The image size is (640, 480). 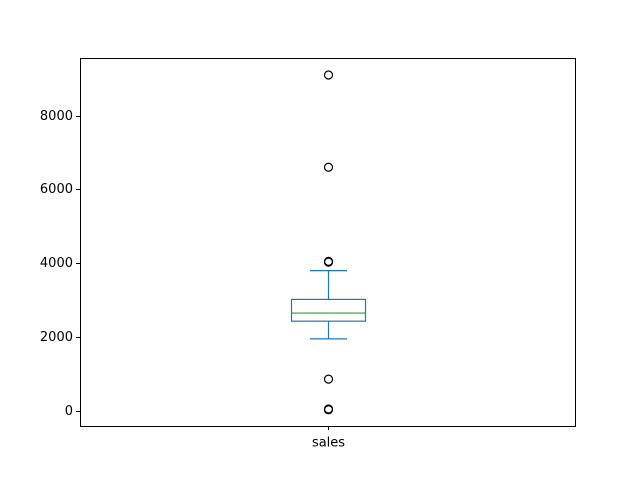 I want to click on x-axis: sales, so click(x=328, y=438).